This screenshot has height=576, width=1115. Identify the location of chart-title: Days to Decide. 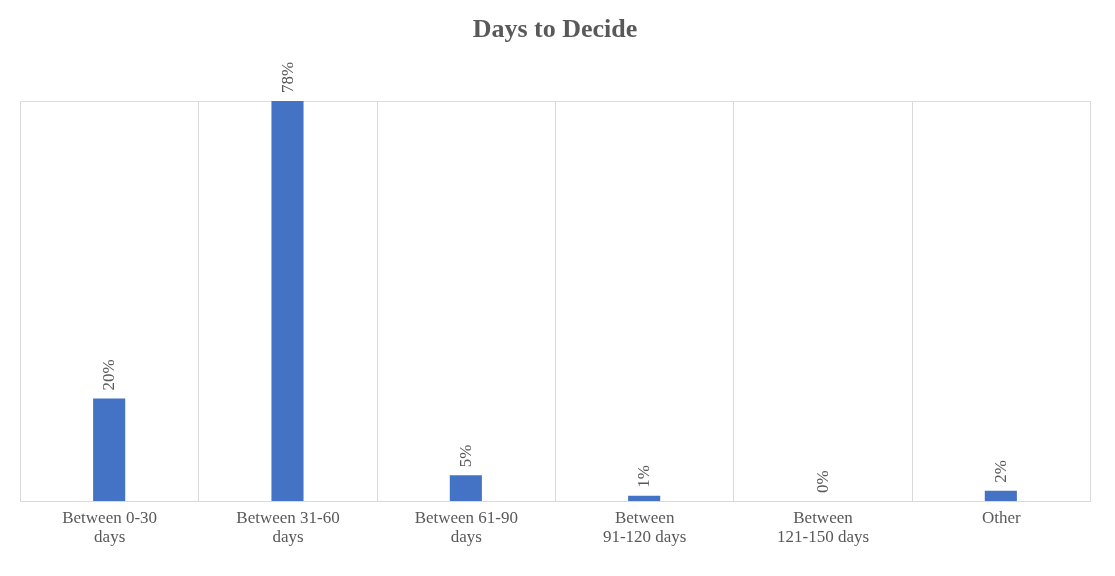
(555, 28).